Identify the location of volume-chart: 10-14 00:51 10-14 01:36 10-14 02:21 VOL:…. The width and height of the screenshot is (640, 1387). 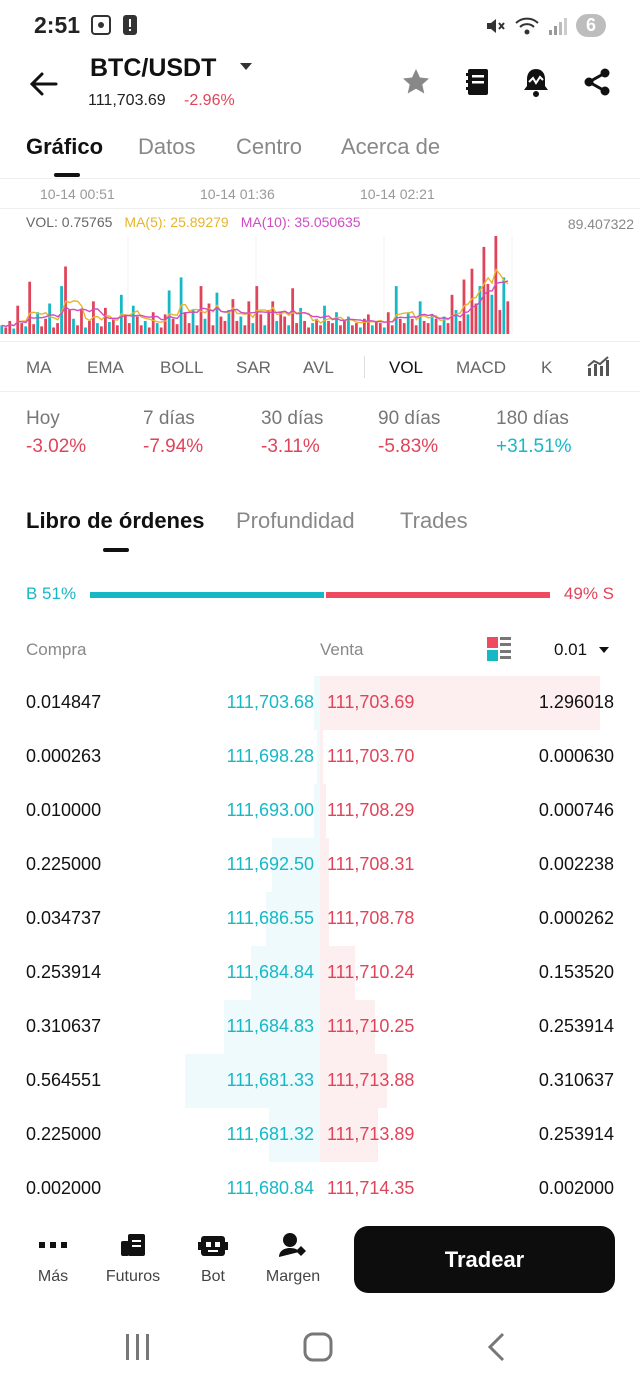
(320, 261).